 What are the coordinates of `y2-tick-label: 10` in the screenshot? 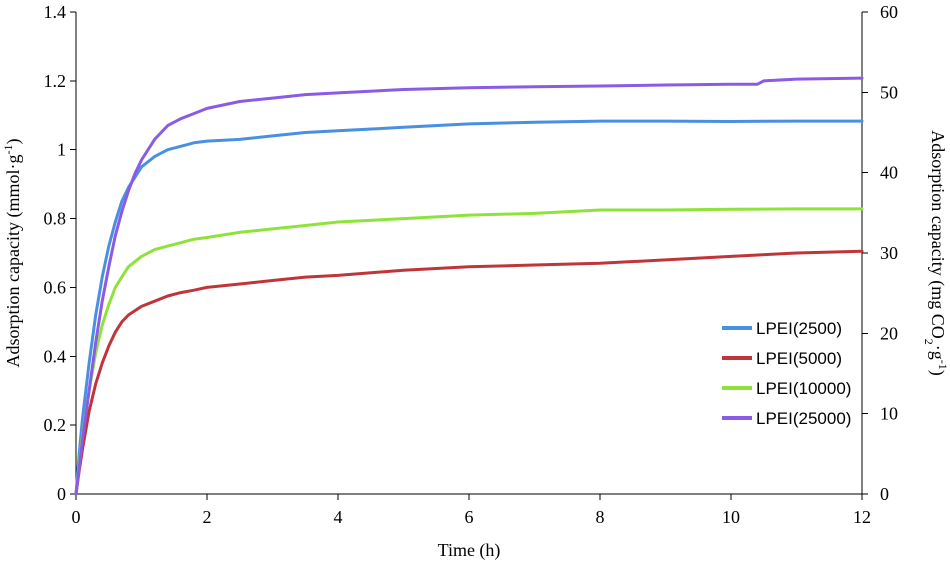 It's located at (889, 414).